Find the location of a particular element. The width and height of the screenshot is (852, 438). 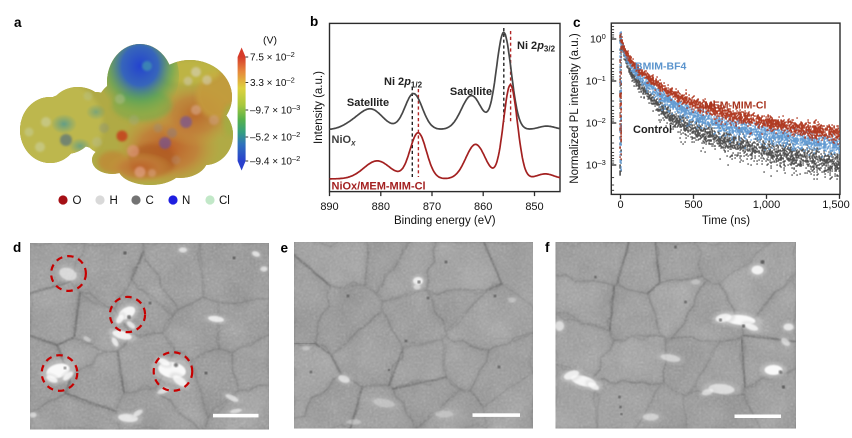

svg-text: a is located at coordinates (18, 22).